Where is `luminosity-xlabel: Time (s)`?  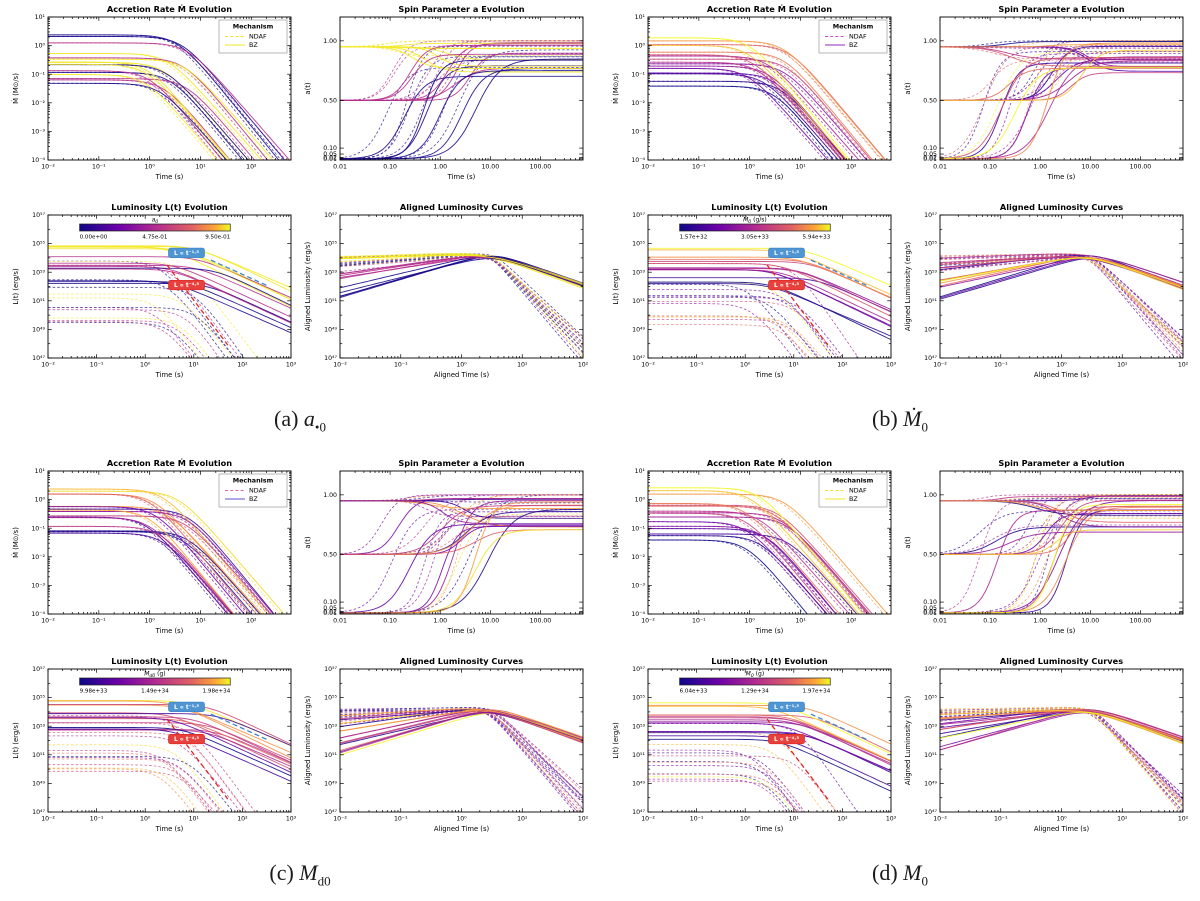
luminosity-xlabel: Time (s) is located at coordinates (769, 375).